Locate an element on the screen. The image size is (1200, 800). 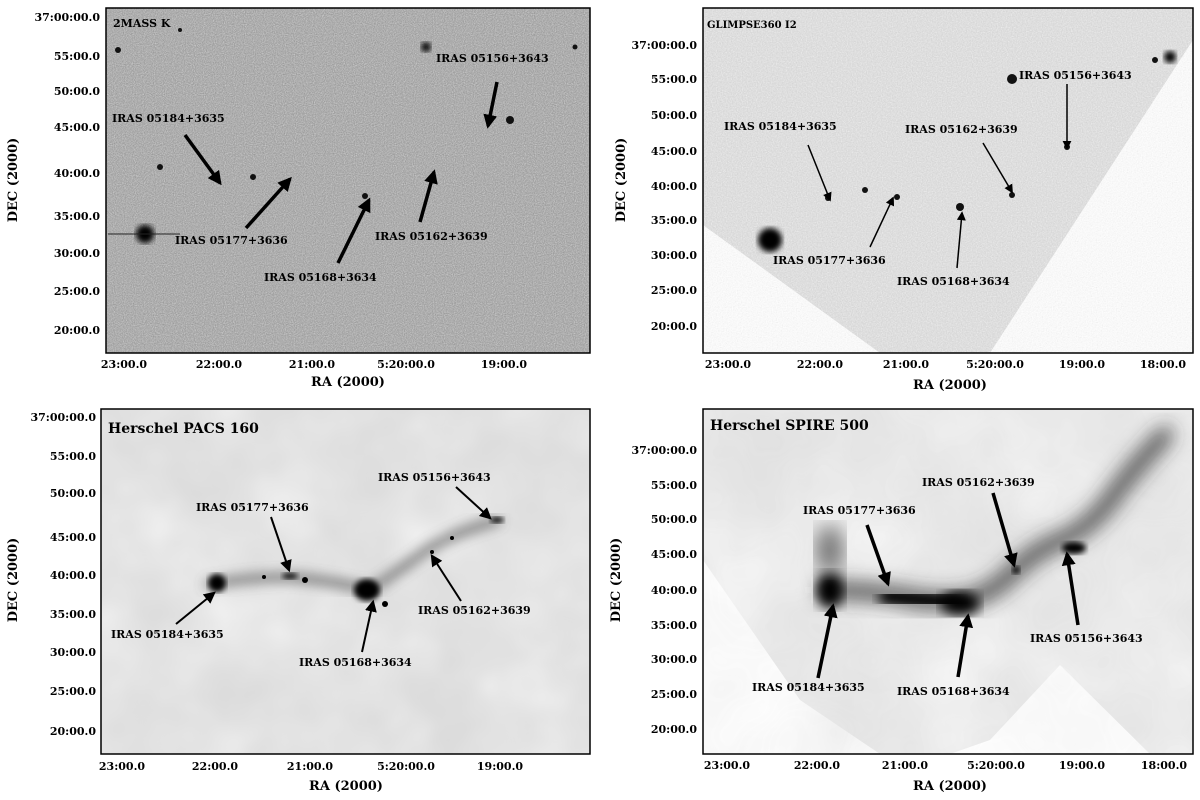
x-tick-label: 23:00.0 is located at coordinates (122, 766).